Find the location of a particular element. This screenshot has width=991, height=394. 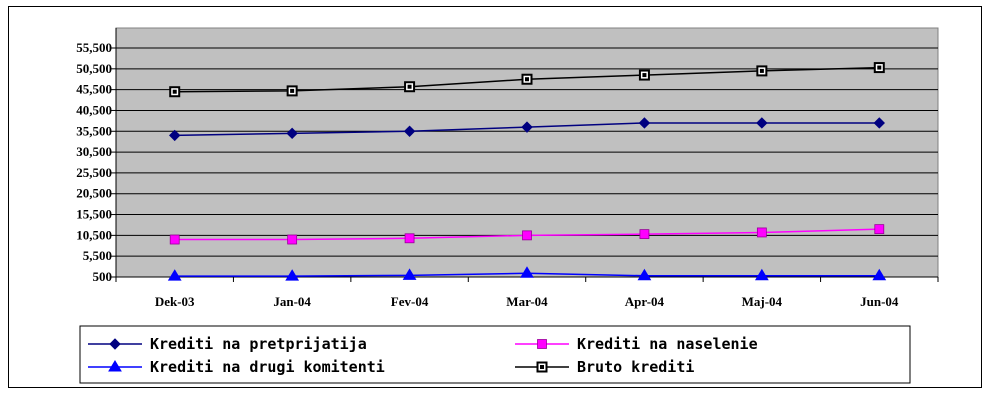

legend-marker-core is located at coordinates (542, 367).